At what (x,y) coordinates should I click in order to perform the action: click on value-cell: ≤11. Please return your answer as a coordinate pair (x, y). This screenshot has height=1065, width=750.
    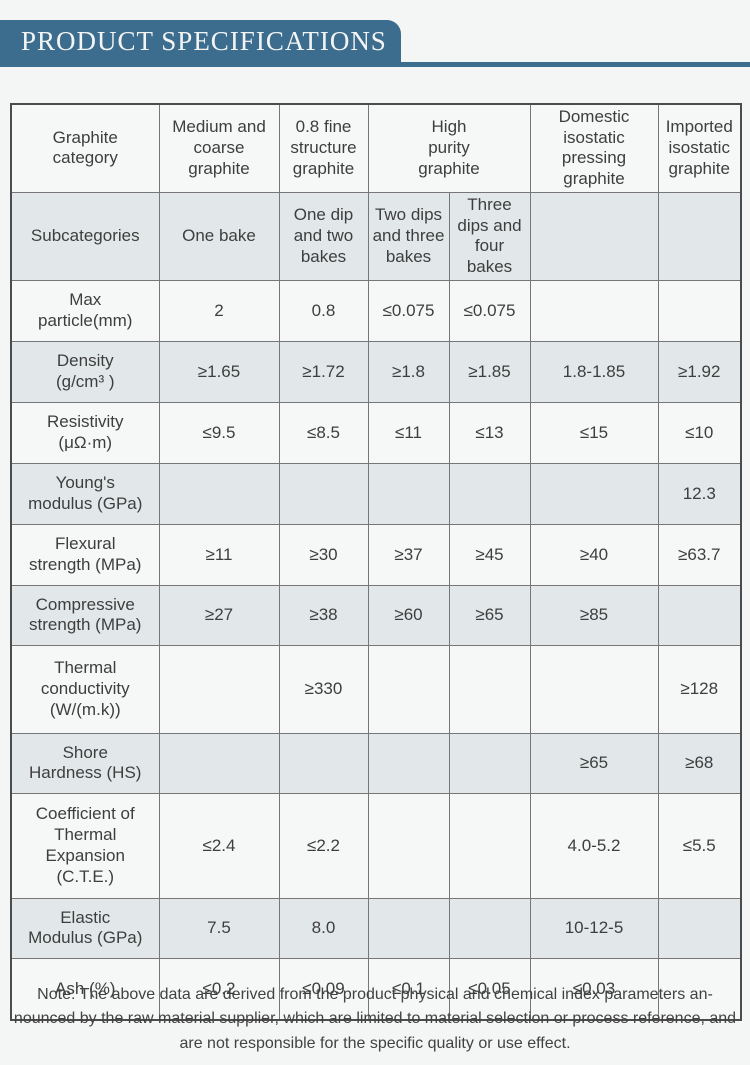
    Looking at the image, I should click on (408, 432).